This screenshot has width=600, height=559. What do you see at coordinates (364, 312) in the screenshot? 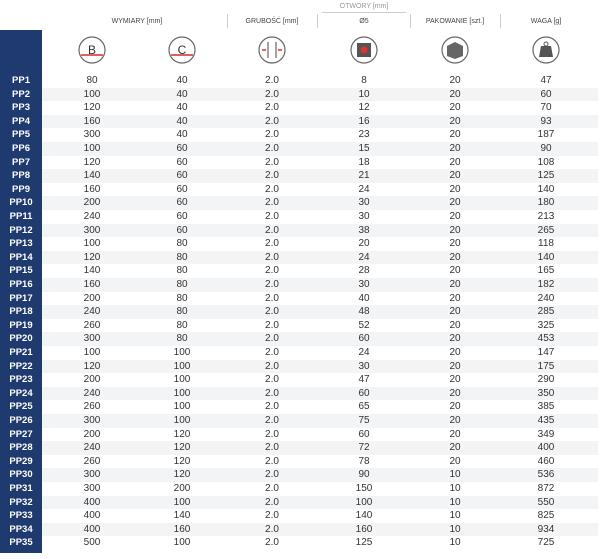
I see `table-cell: 48` at bounding box center [364, 312].